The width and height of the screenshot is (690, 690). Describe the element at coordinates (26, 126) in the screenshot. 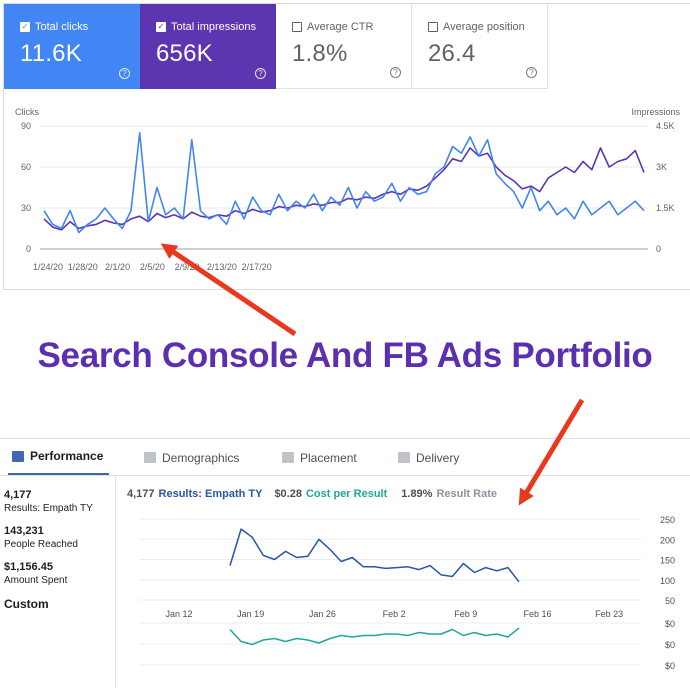

I see `y-tick-label-left: 90` at that location.